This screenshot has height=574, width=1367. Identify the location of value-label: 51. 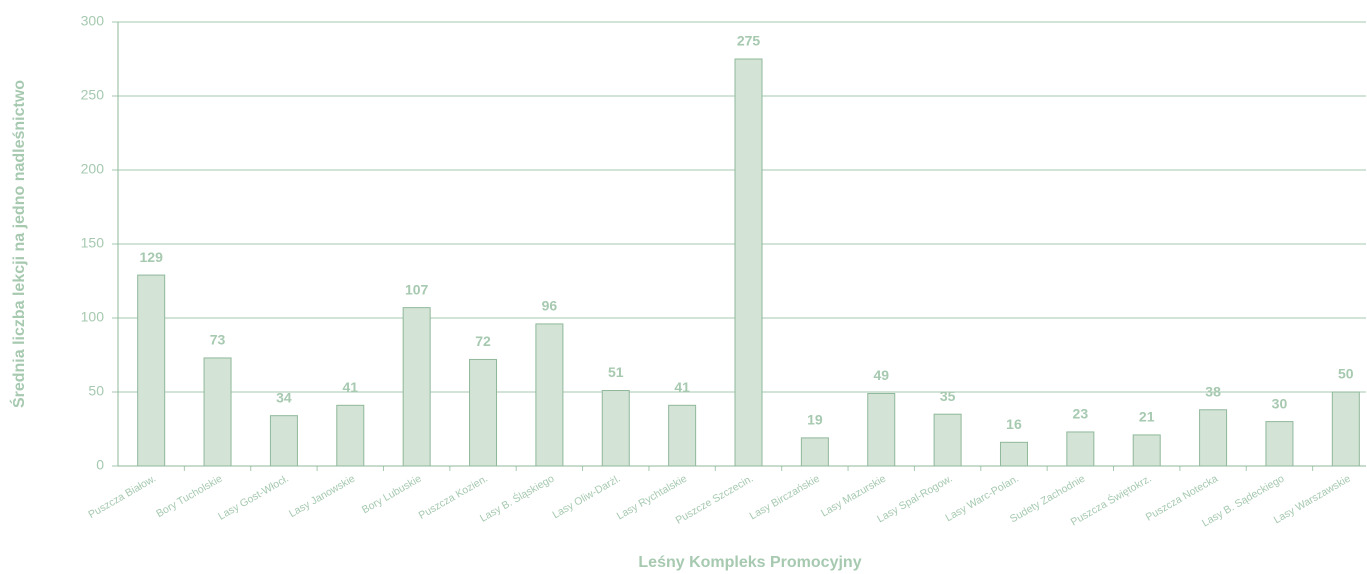
(616, 372).